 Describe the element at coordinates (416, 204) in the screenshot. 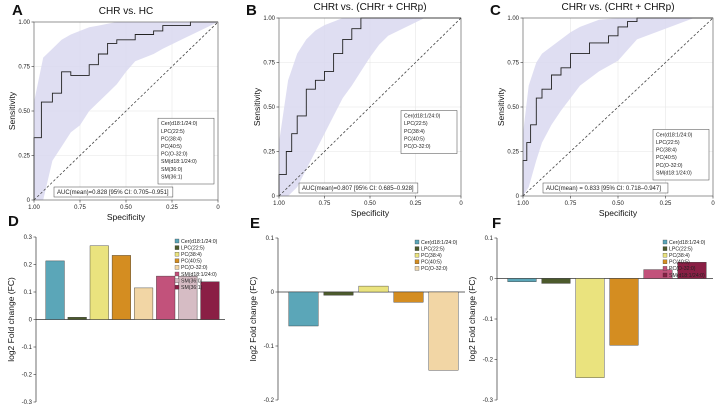

I see `panel-b-x-tick-label: 0.25` at that location.